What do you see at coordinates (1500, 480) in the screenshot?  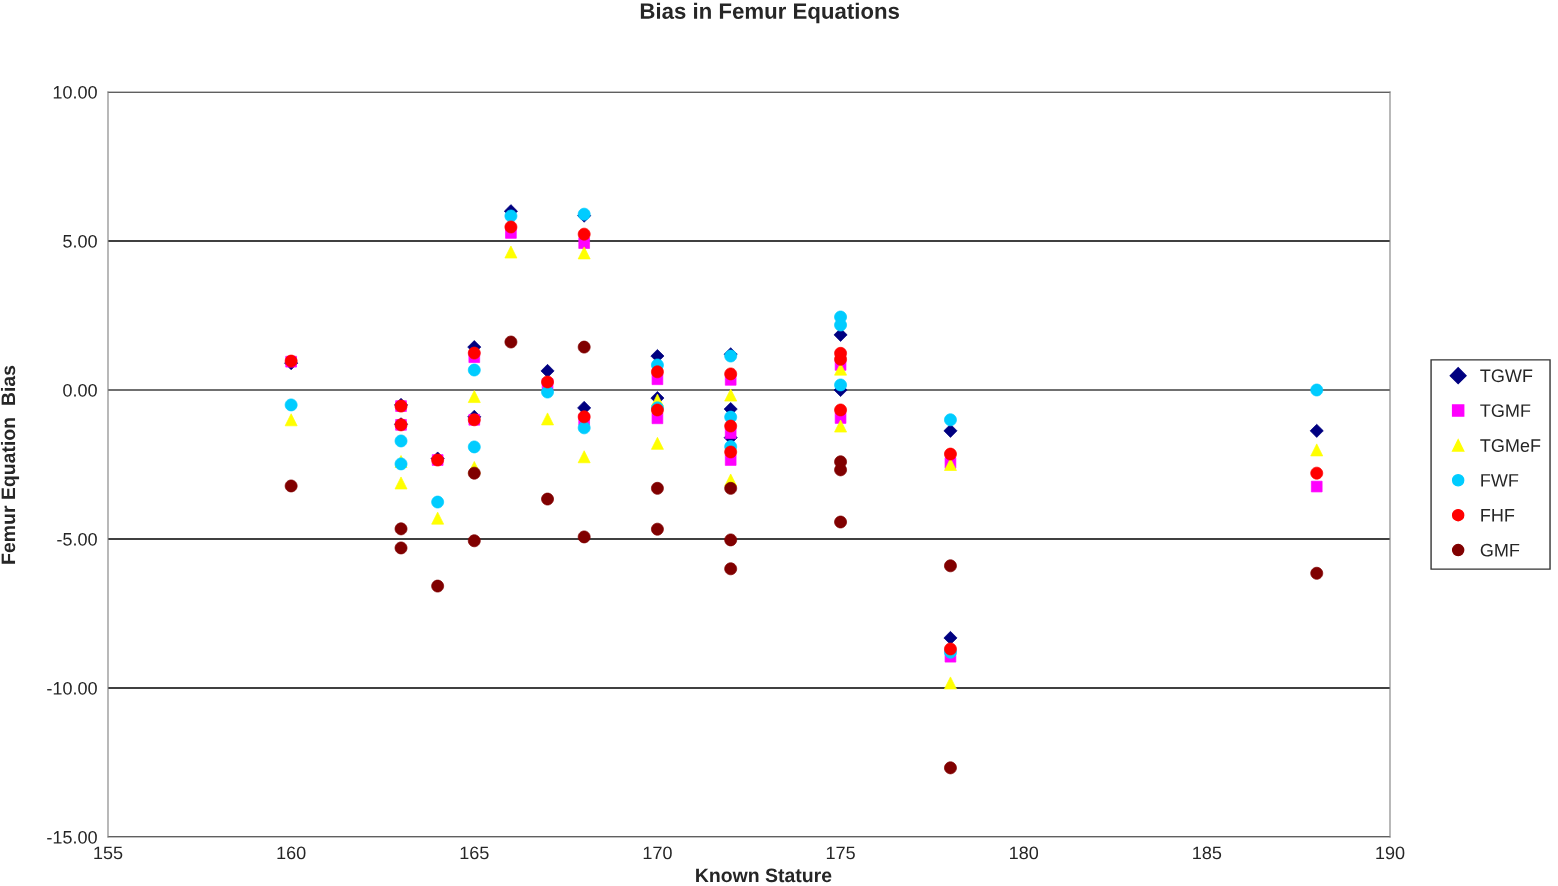 I see `legend-label: FWF` at bounding box center [1500, 480].